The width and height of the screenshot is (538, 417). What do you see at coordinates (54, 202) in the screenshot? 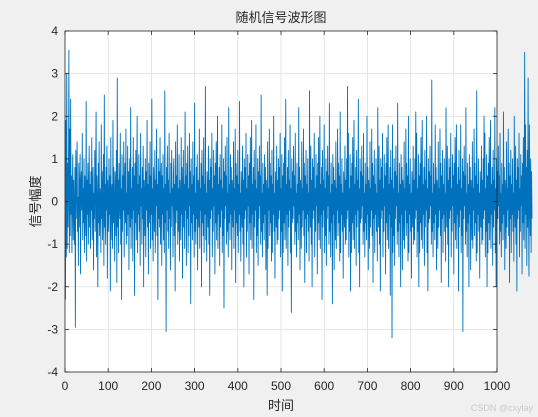
I see `y-tick-label: 0` at bounding box center [54, 202].